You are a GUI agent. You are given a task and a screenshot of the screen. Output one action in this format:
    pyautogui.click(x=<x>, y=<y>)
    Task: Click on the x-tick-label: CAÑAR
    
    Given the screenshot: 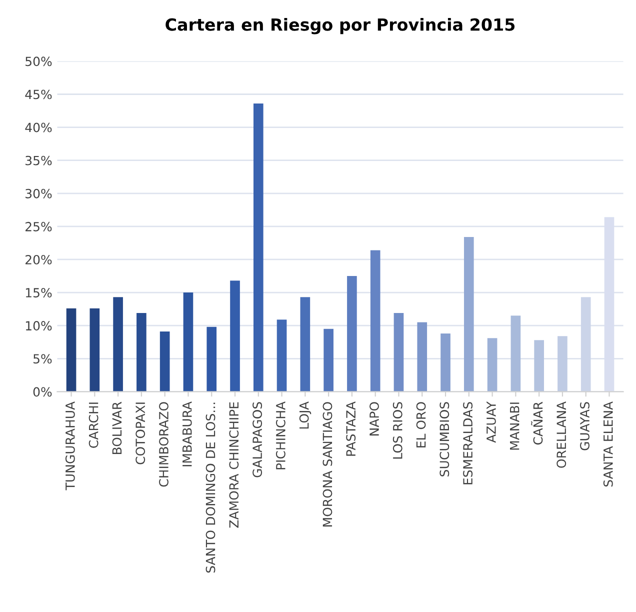 What is the action you would take?
    pyautogui.click(x=537, y=423)
    